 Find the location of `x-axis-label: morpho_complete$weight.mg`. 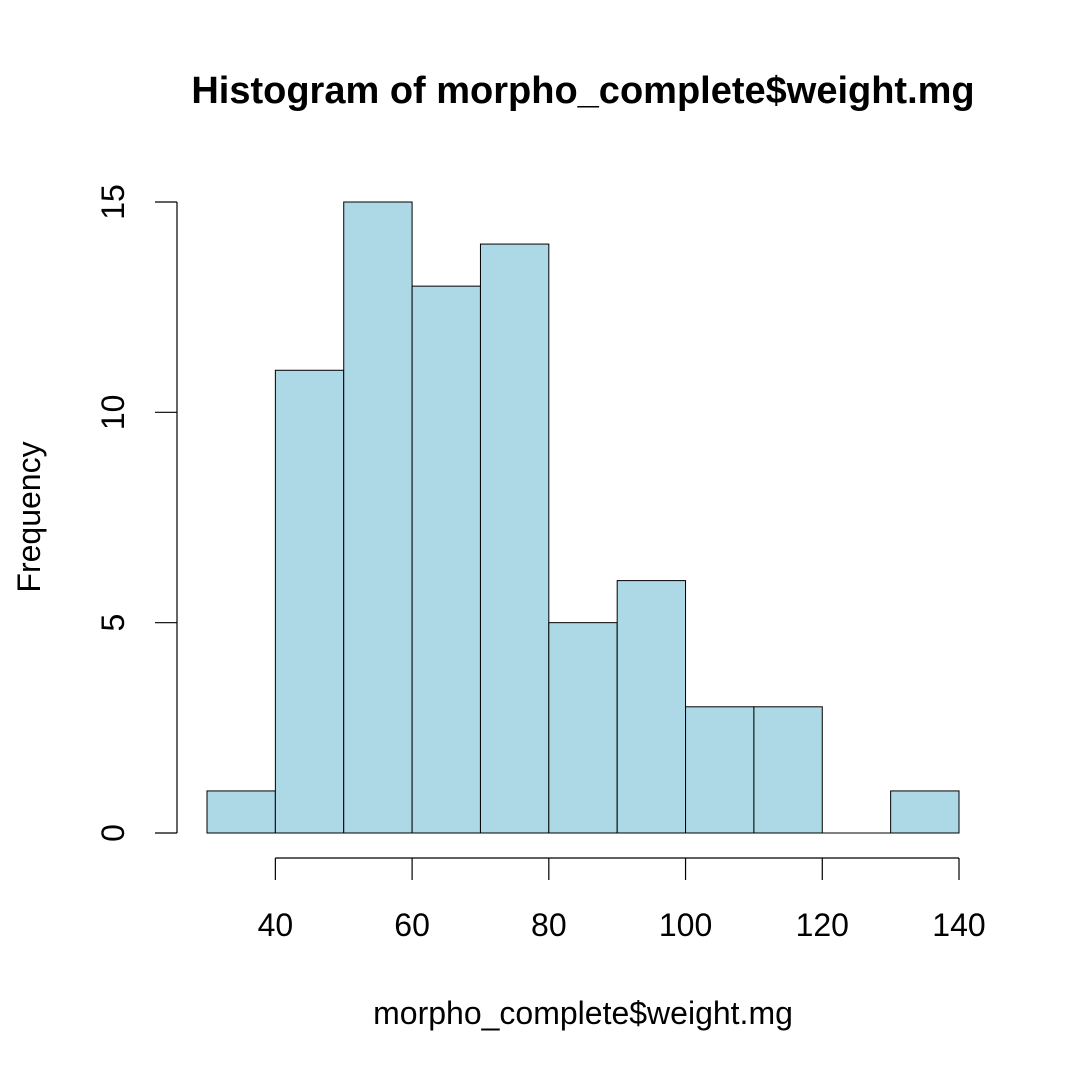

x-axis-label: morpho_complete$weight.mg is located at coordinates (583, 1013).